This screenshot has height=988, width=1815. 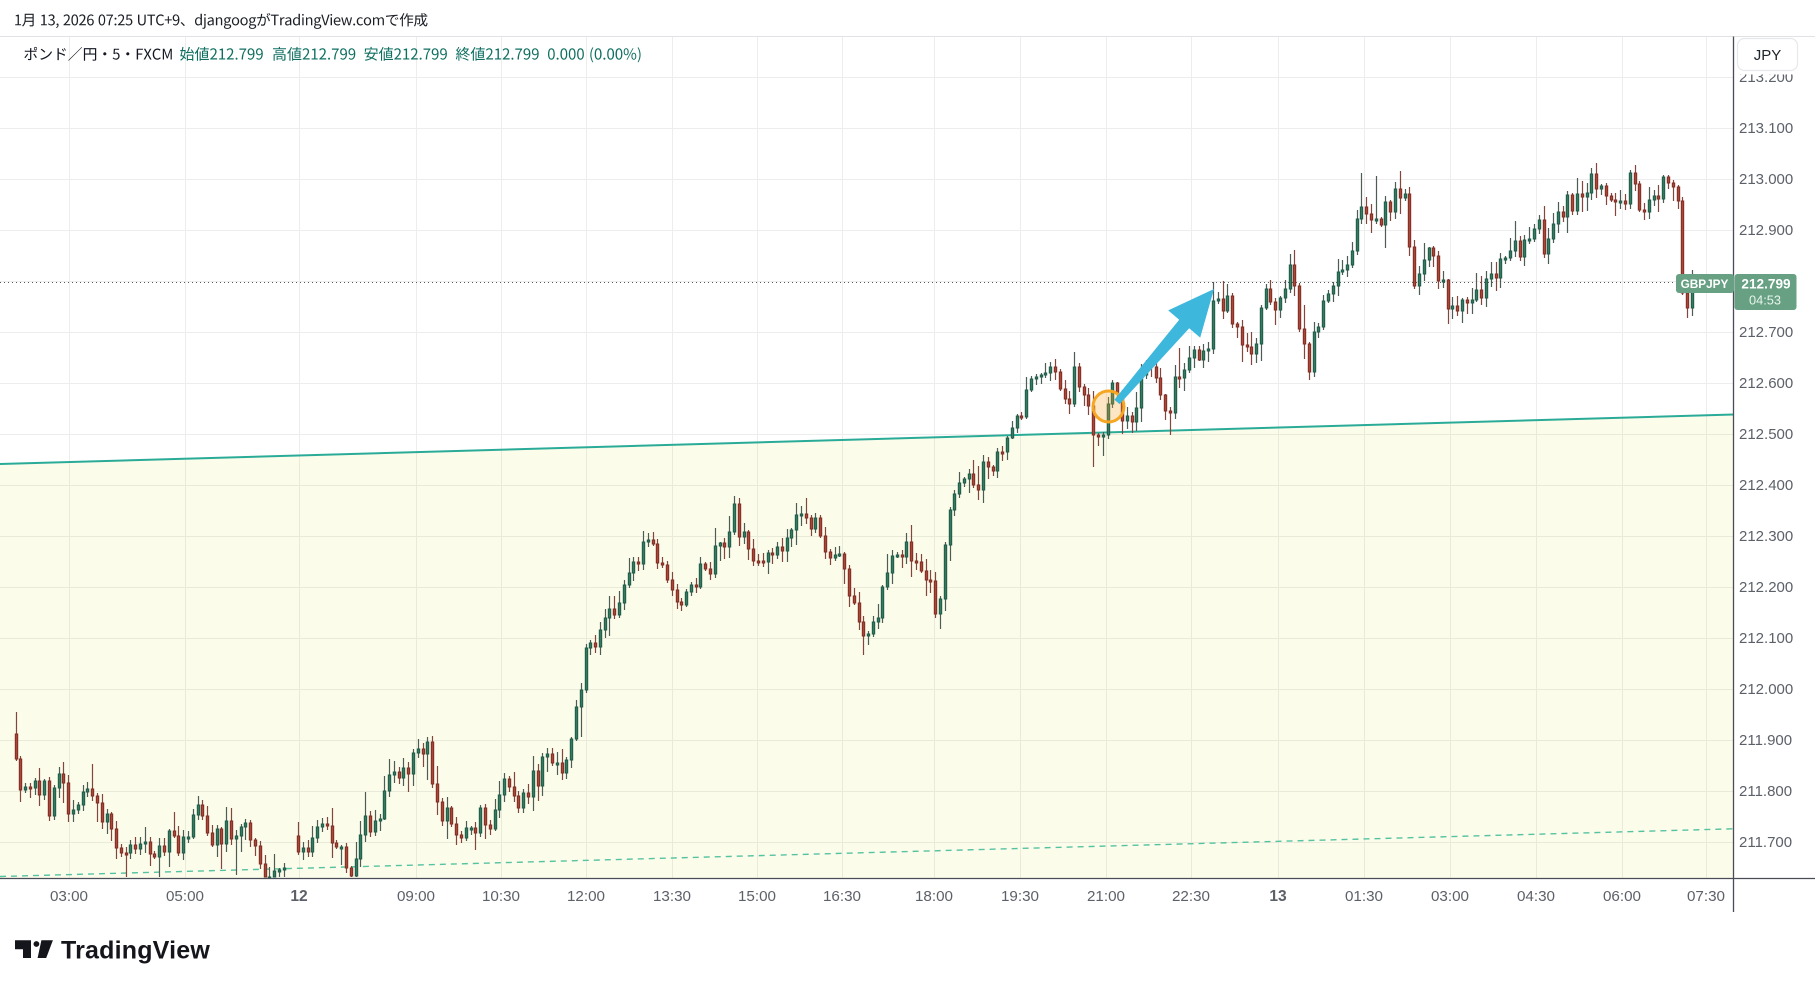 What do you see at coordinates (299, 896) in the screenshot?
I see `svg-text: 12` at bounding box center [299, 896].